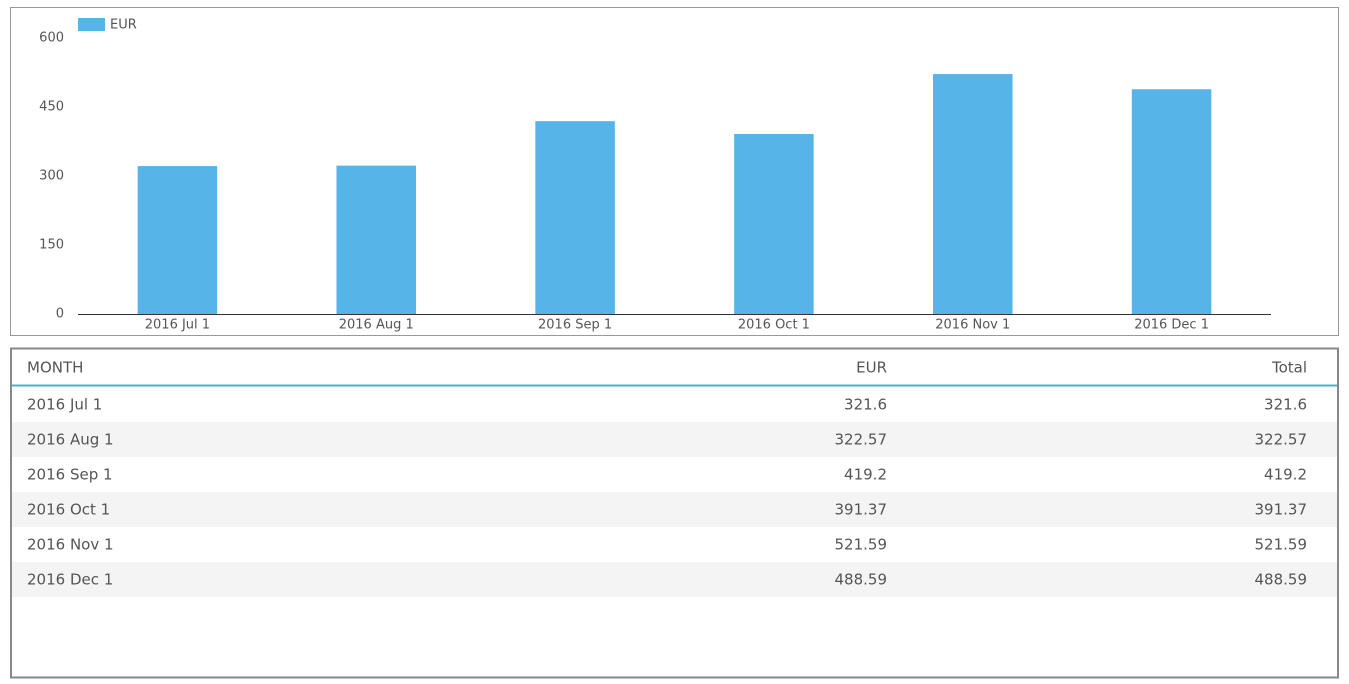 The width and height of the screenshot is (1349, 684). What do you see at coordinates (51, 176) in the screenshot?
I see `y-tick-label: 300` at bounding box center [51, 176].